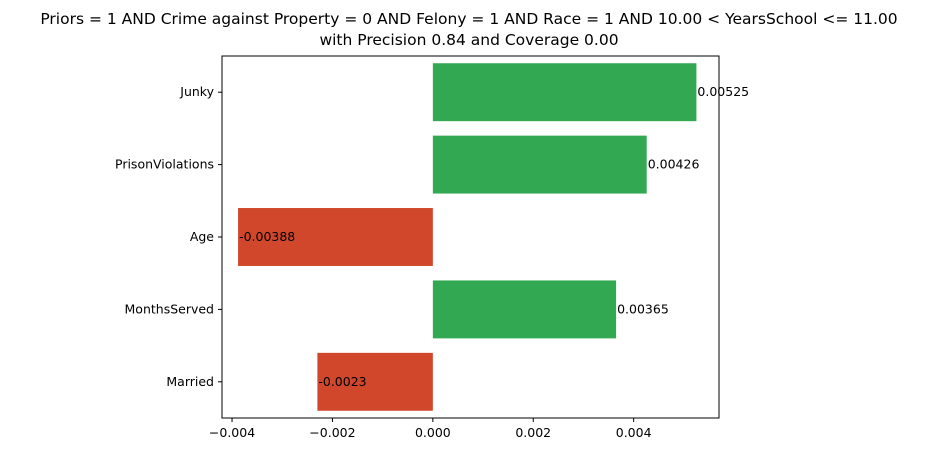  Describe the element at coordinates (533, 432) in the screenshot. I see `x-tick-label: 0.002` at that location.